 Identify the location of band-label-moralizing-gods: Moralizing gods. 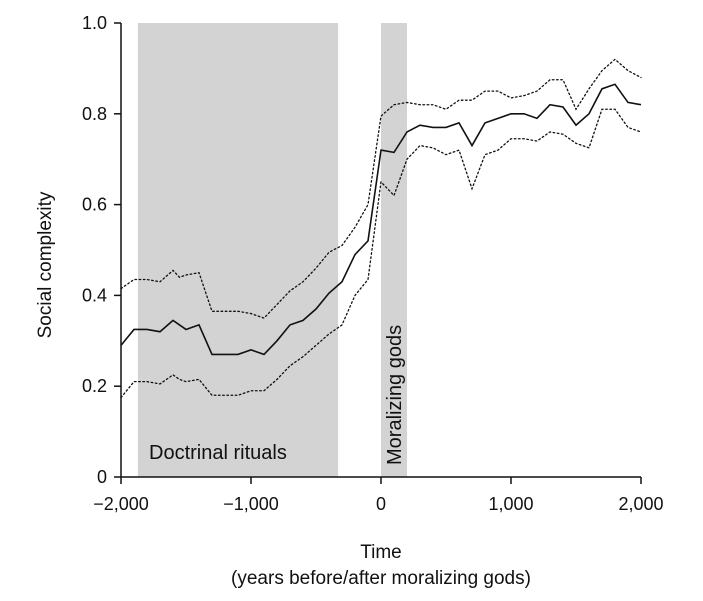
(395, 395).